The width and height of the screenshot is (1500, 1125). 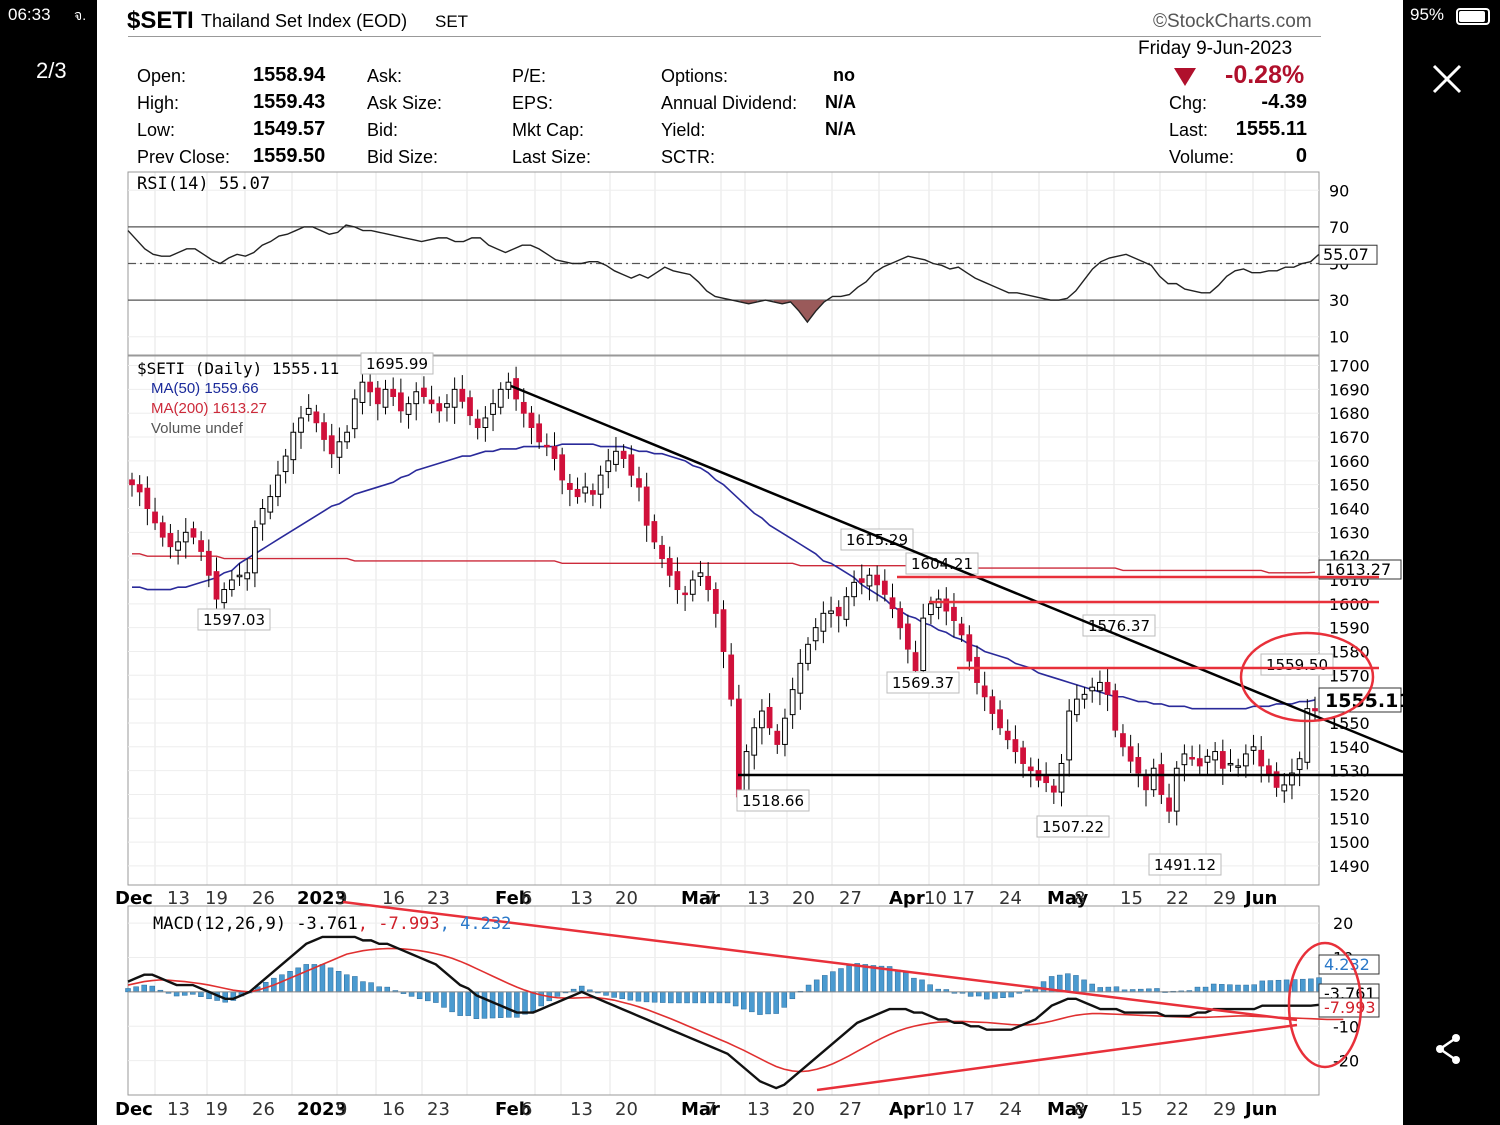 I want to click on price-x-tick-label: 20, so click(x=626, y=898).